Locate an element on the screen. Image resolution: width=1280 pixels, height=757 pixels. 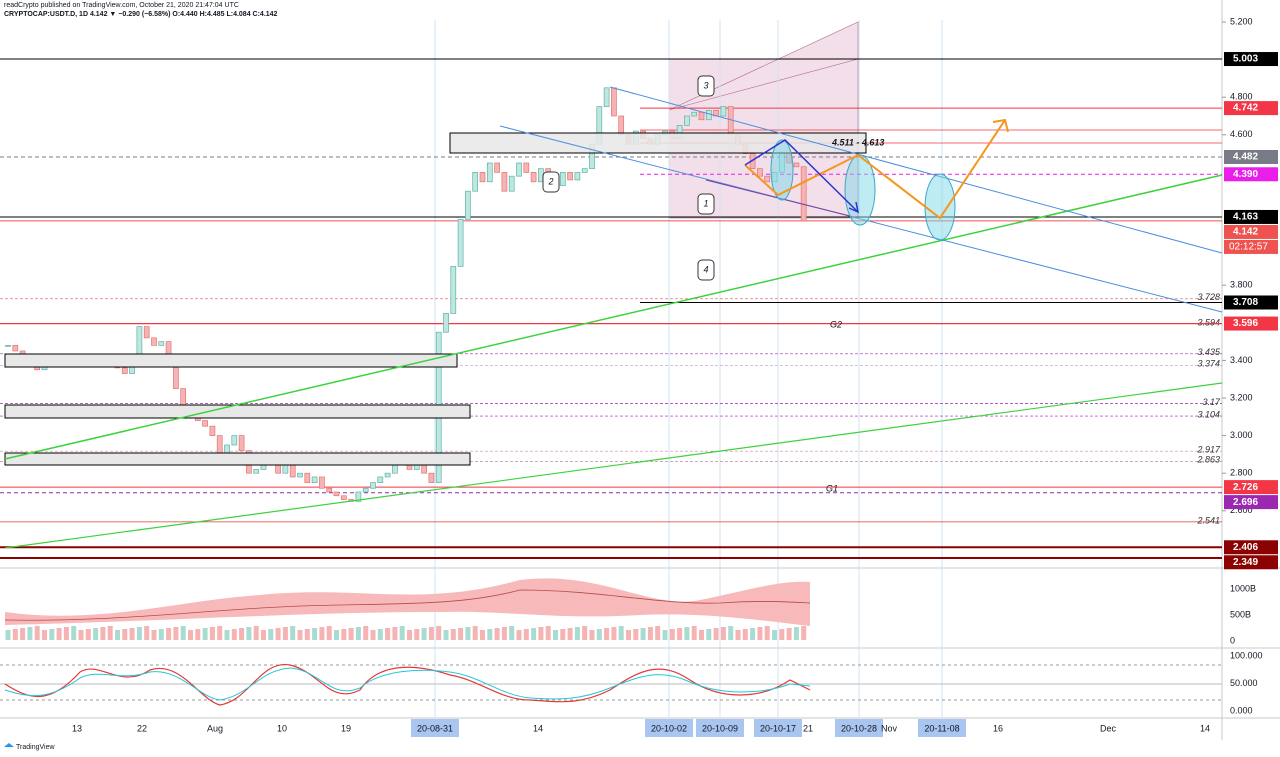
annotation: G1 is located at coordinates (832, 488).